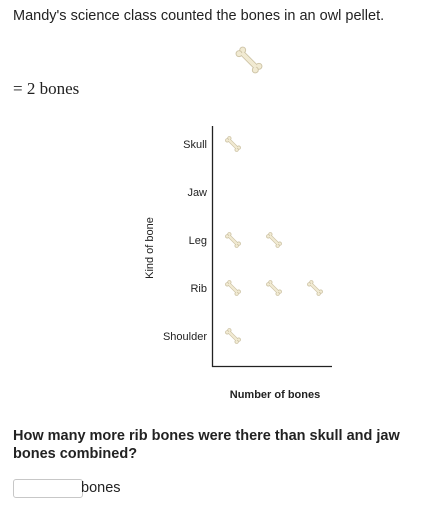  What do you see at coordinates (275, 395) in the screenshot?
I see `x-axis-label: Number of bones` at bounding box center [275, 395].